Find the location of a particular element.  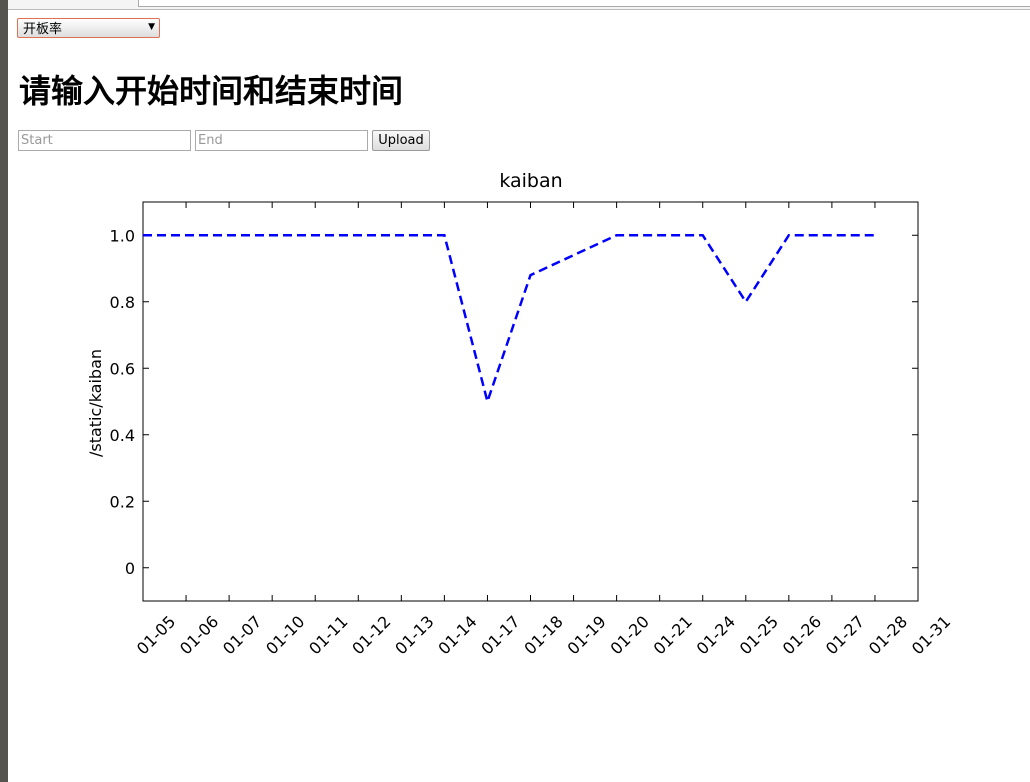

x-tick-label: 01-19 is located at coordinates (587, 635).